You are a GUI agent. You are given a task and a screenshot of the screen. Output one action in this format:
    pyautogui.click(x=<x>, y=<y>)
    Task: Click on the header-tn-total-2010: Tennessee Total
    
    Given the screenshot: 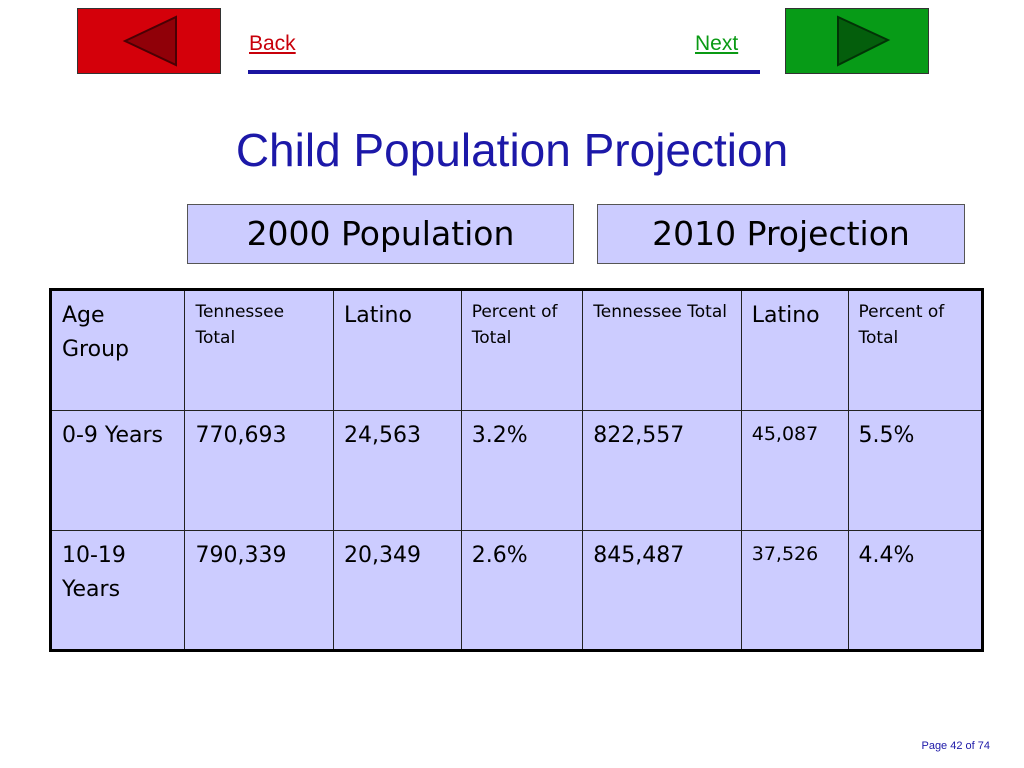 What is the action you would take?
    pyautogui.click(x=662, y=350)
    